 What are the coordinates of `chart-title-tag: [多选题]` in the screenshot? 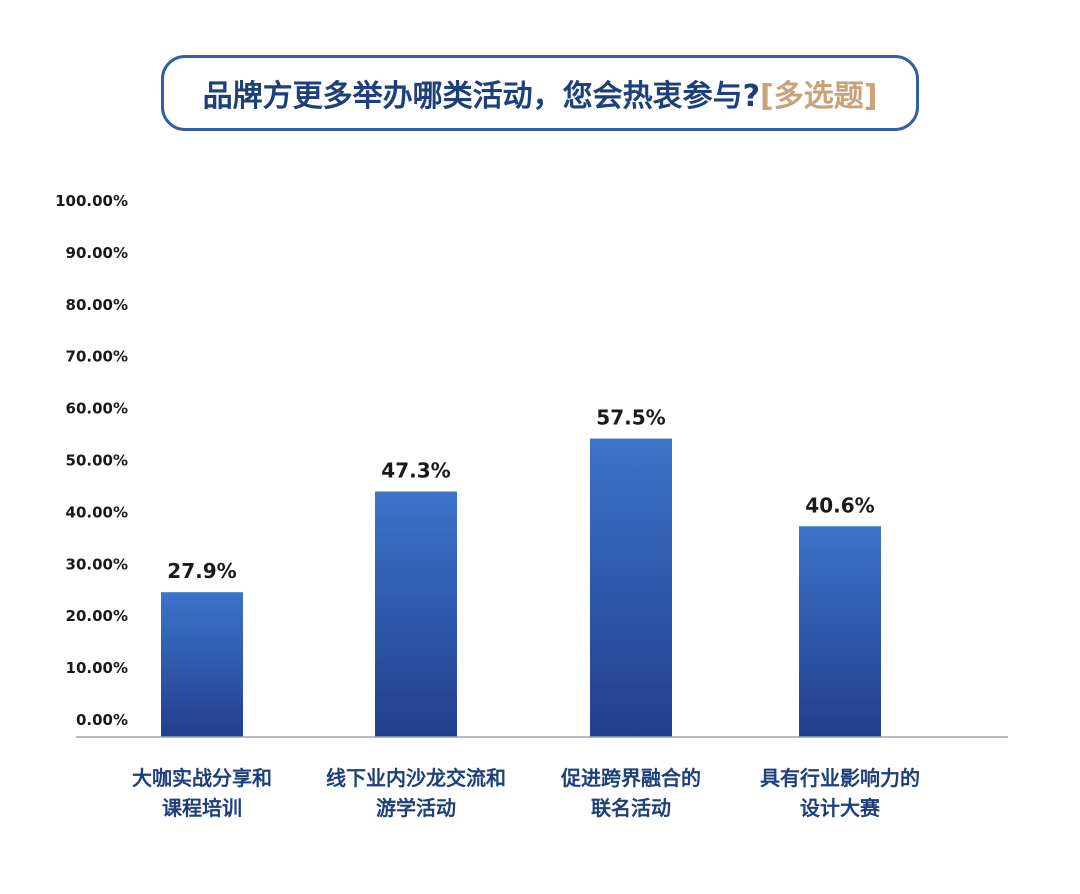 It's located at (818, 96).